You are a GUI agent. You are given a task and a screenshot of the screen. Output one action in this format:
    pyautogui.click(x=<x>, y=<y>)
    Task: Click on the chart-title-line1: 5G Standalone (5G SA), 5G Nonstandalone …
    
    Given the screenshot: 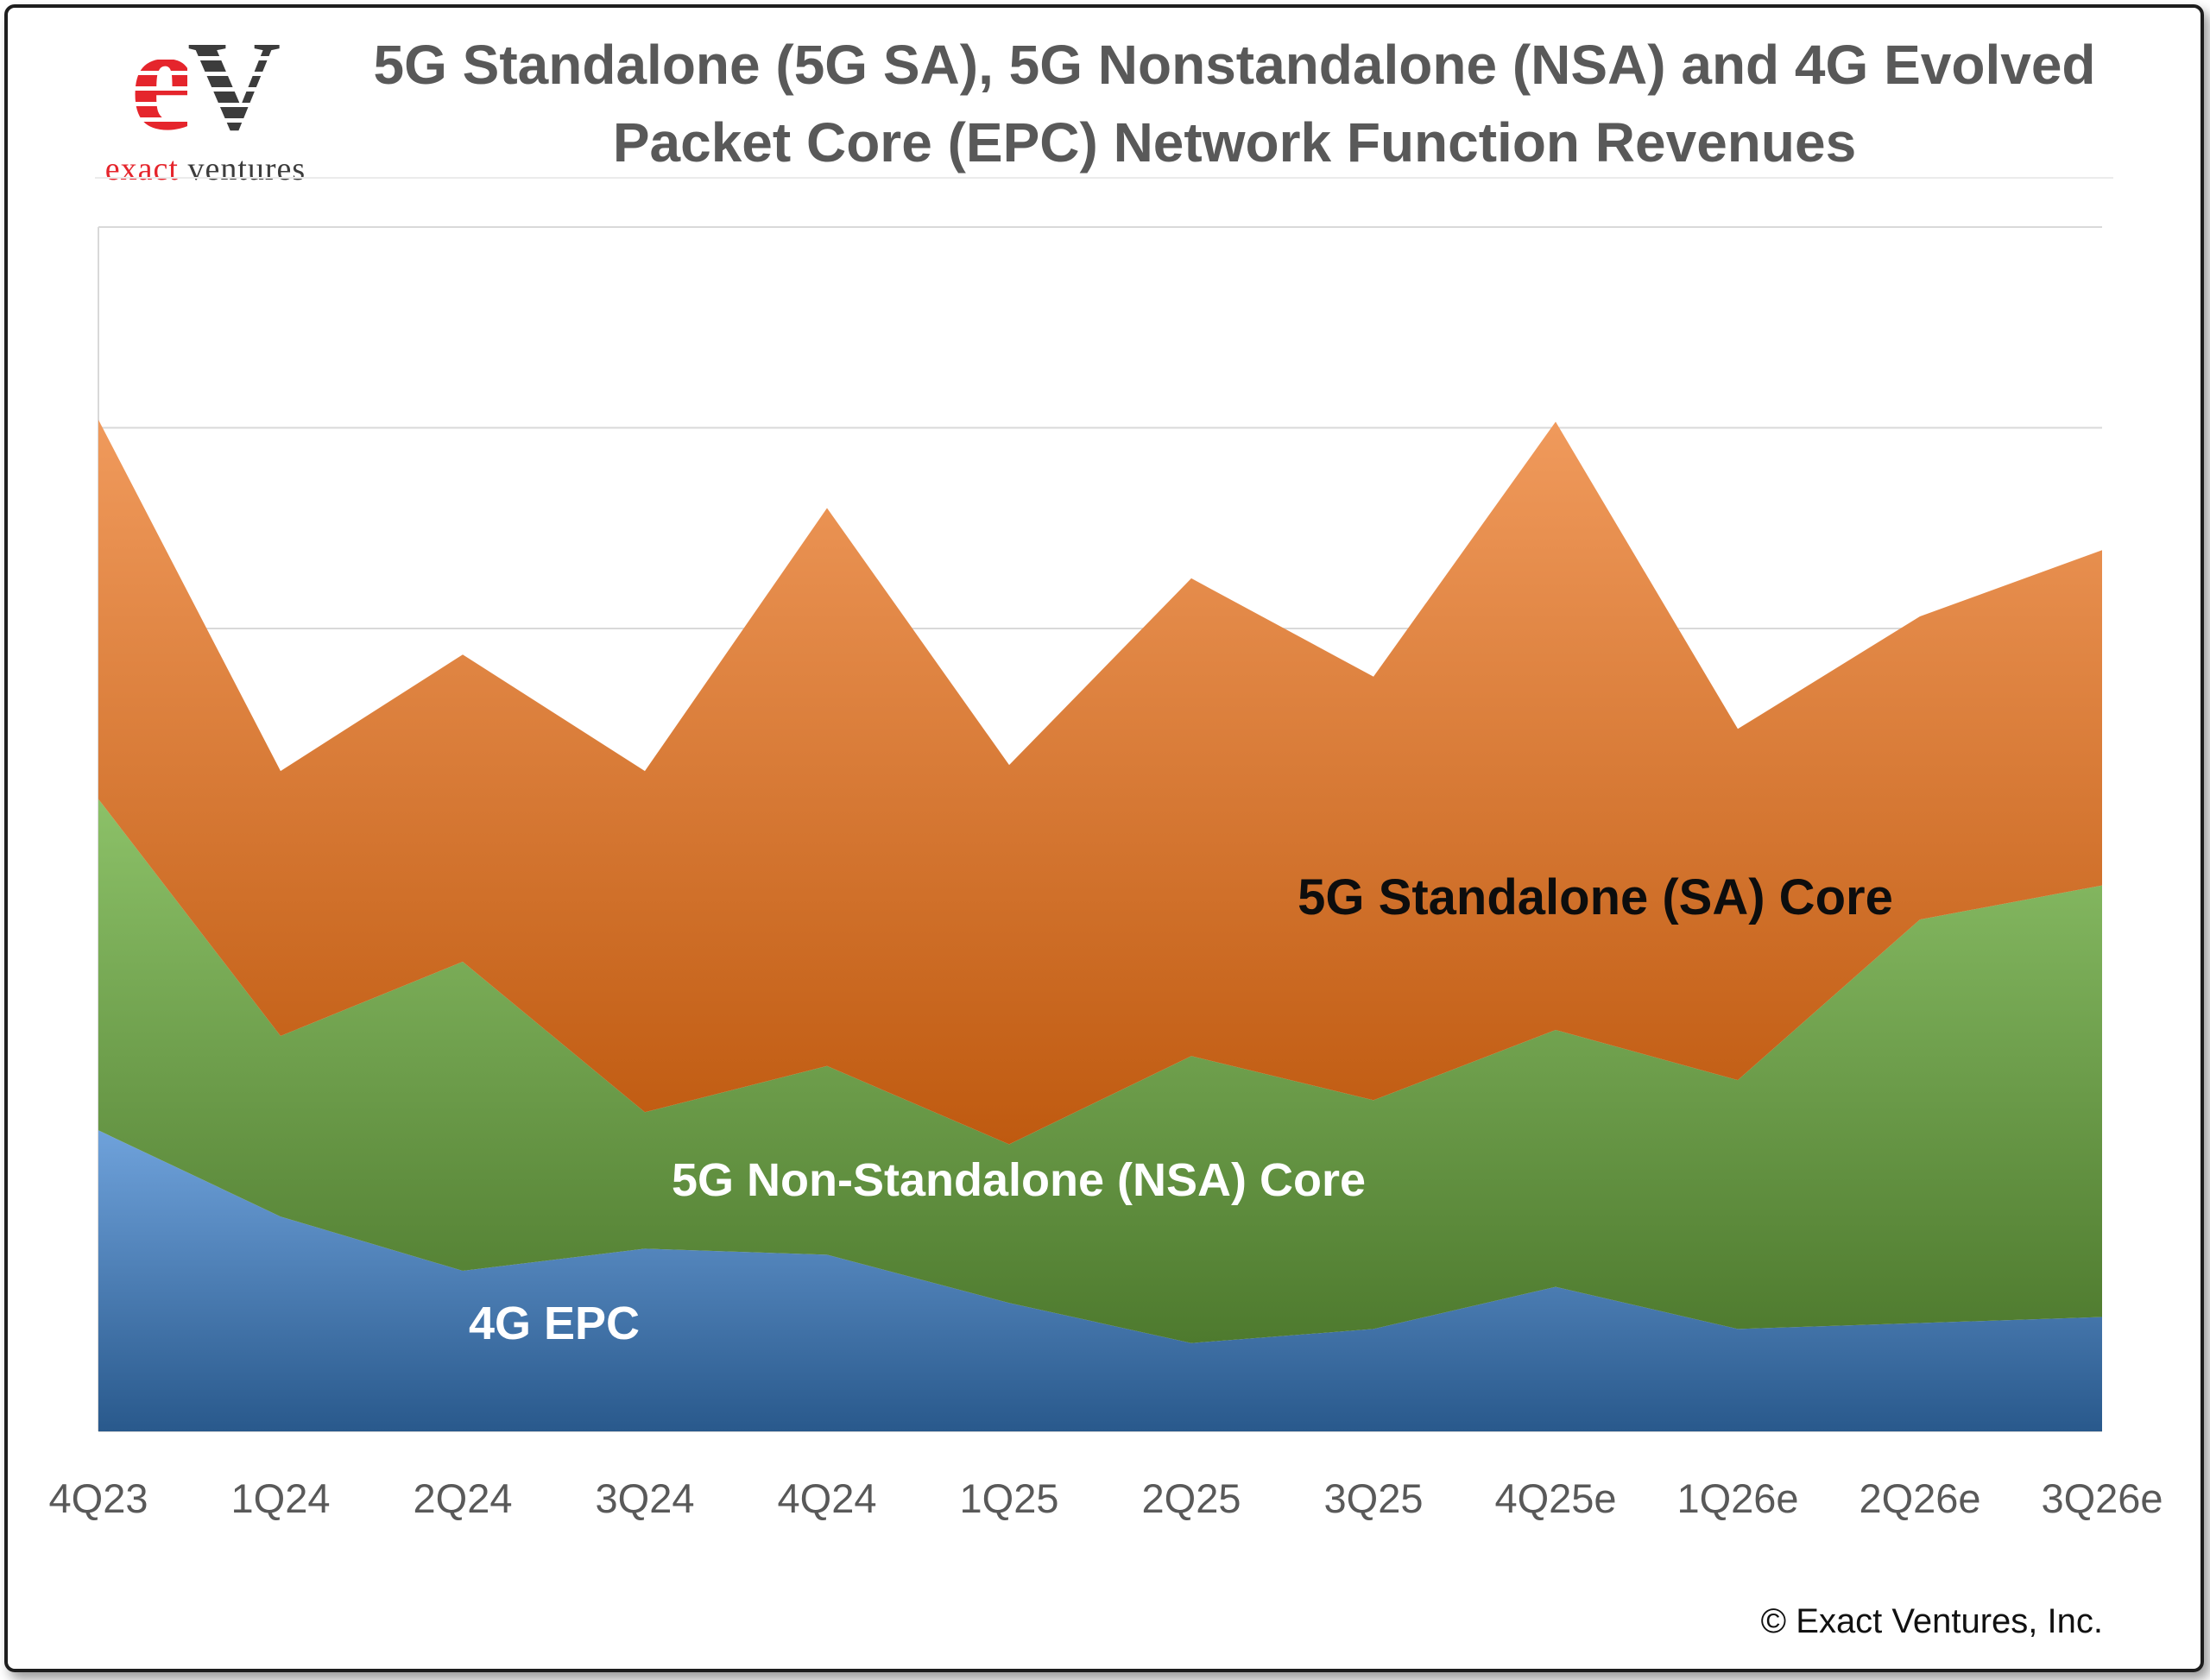 What is the action you would take?
    pyautogui.click(x=1235, y=65)
    